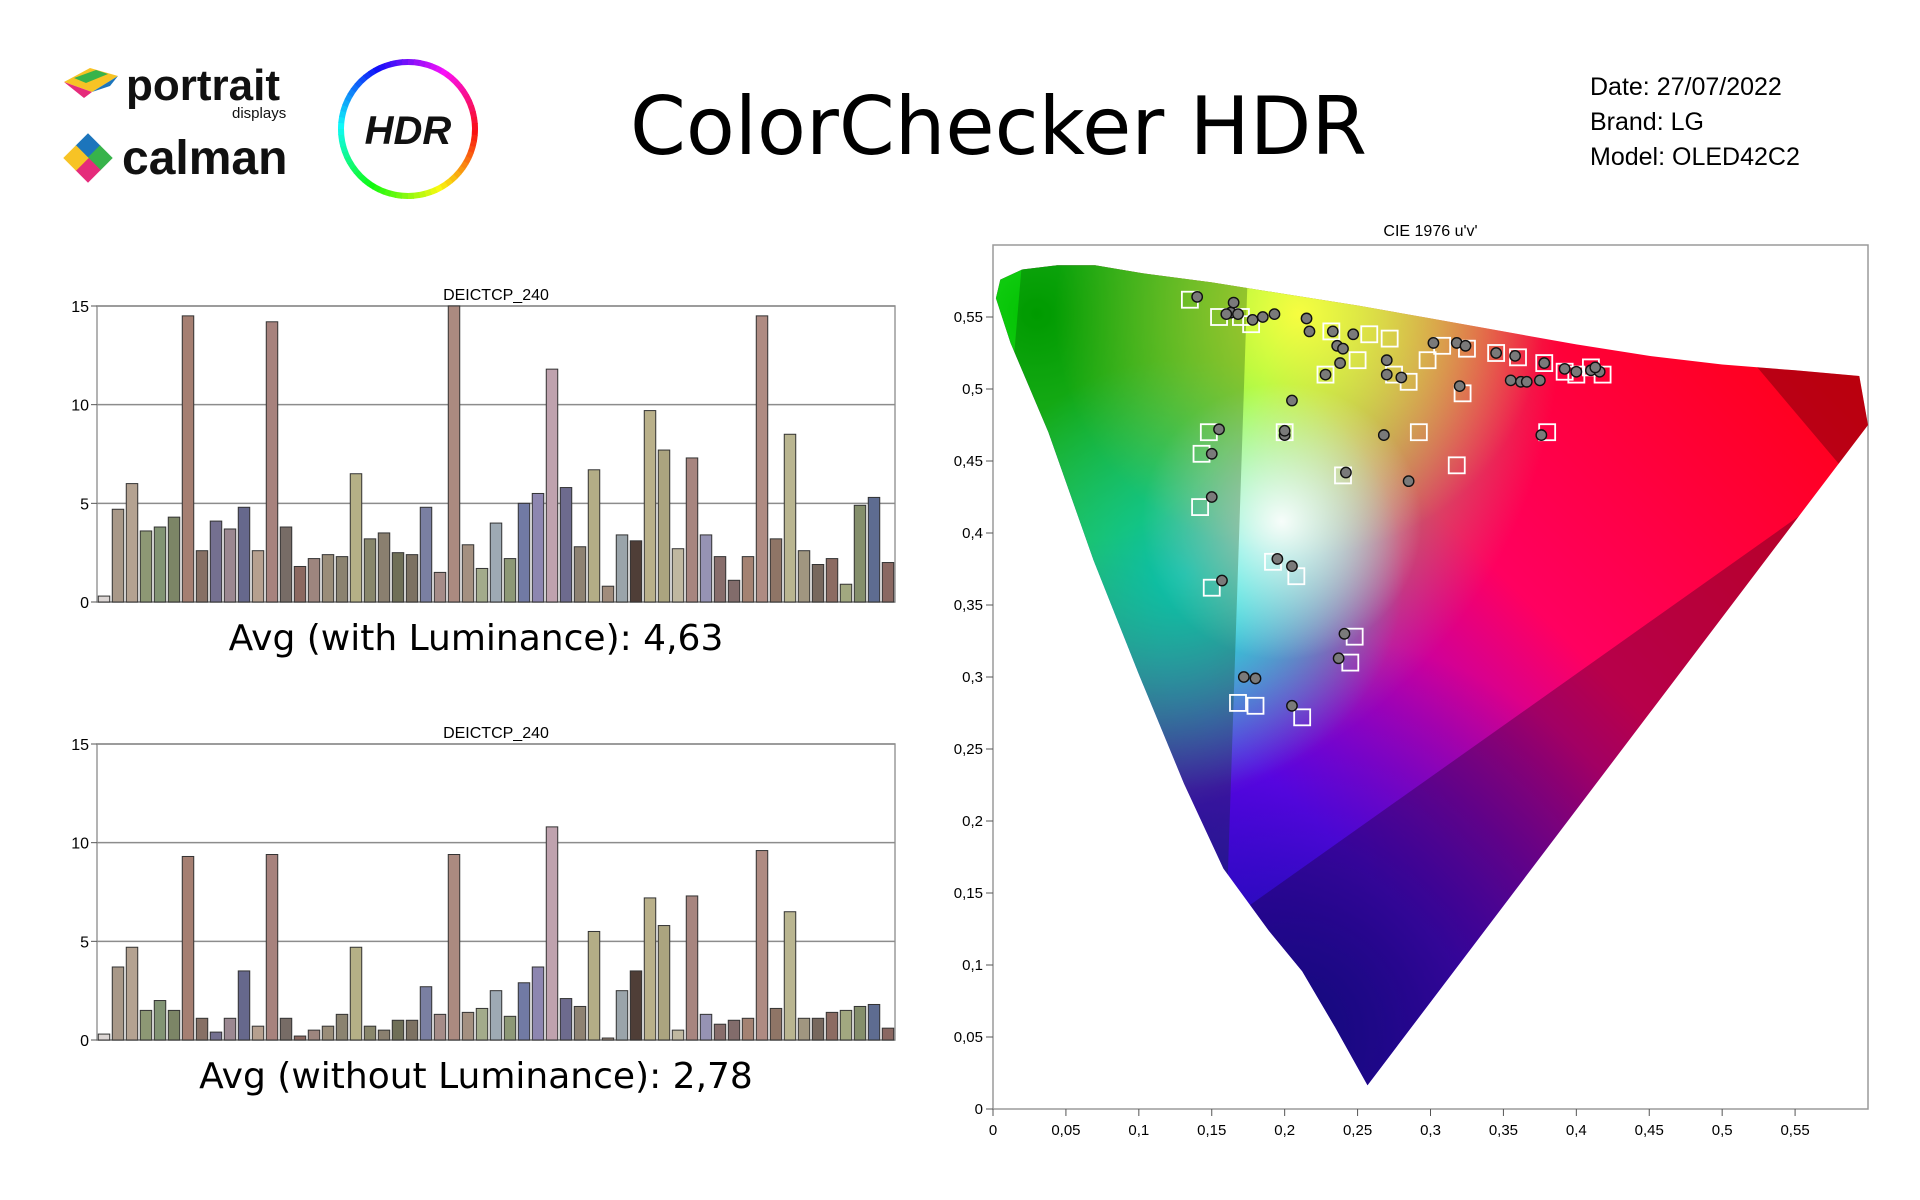 The width and height of the screenshot is (1920, 1200). I want to click on y-tick-label: 5, so click(84, 504).